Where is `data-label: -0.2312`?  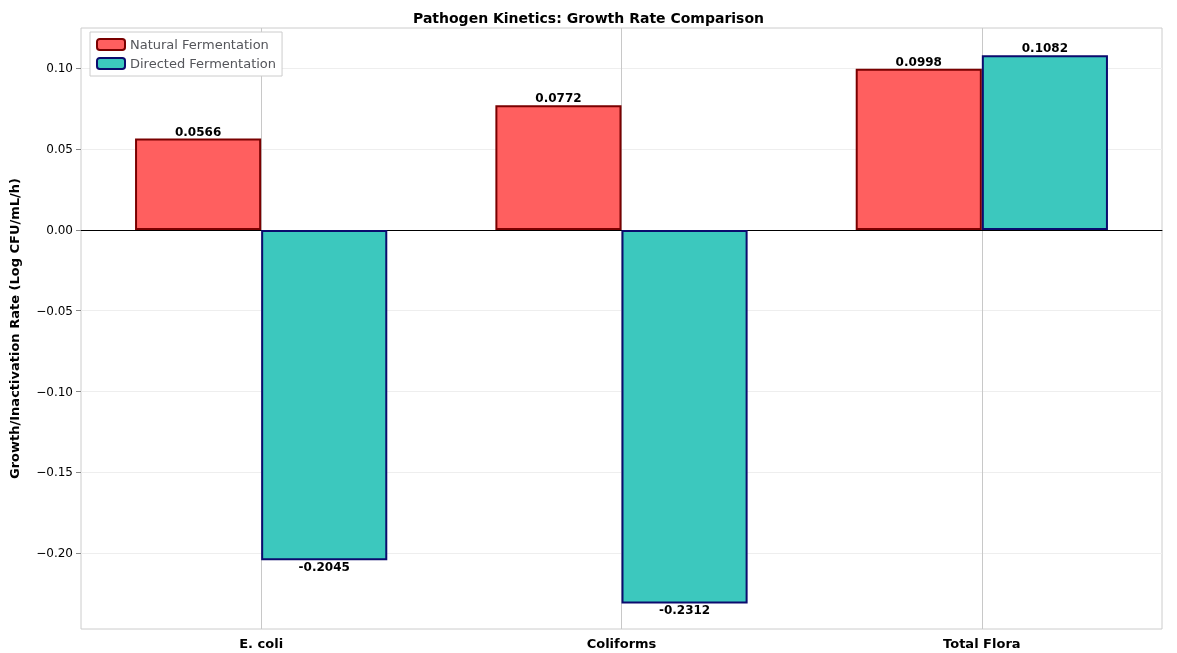 data-label: -0.2312 is located at coordinates (684, 610).